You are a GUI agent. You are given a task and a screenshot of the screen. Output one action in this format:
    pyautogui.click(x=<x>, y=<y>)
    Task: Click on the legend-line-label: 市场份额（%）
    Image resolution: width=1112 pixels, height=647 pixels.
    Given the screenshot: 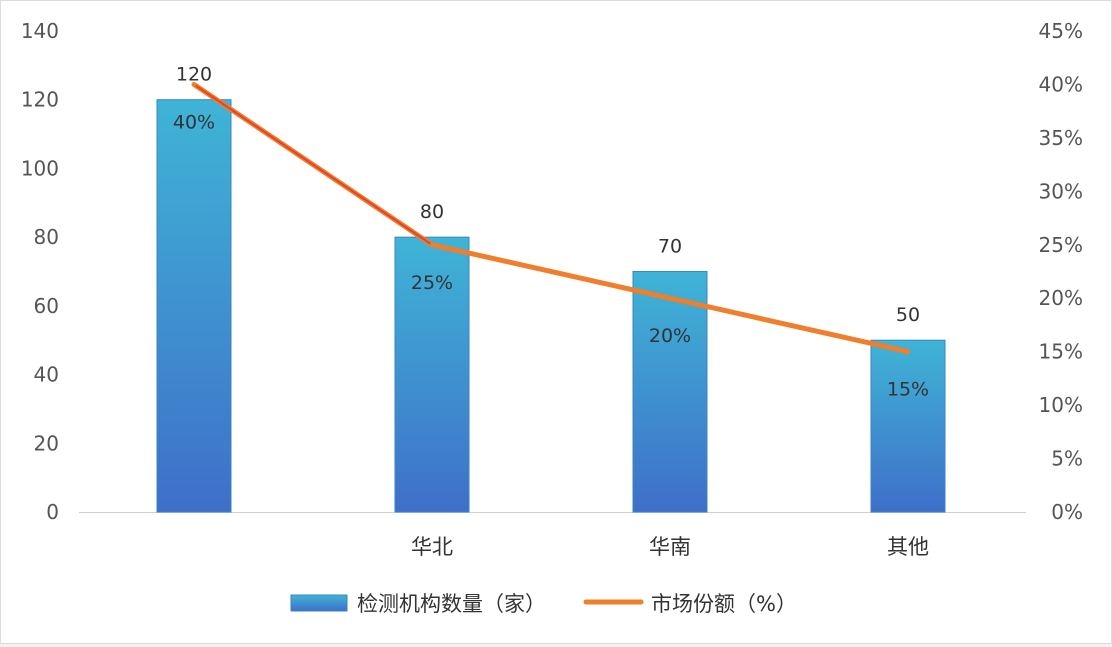 What is the action you would take?
    pyautogui.click(x=724, y=604)
    